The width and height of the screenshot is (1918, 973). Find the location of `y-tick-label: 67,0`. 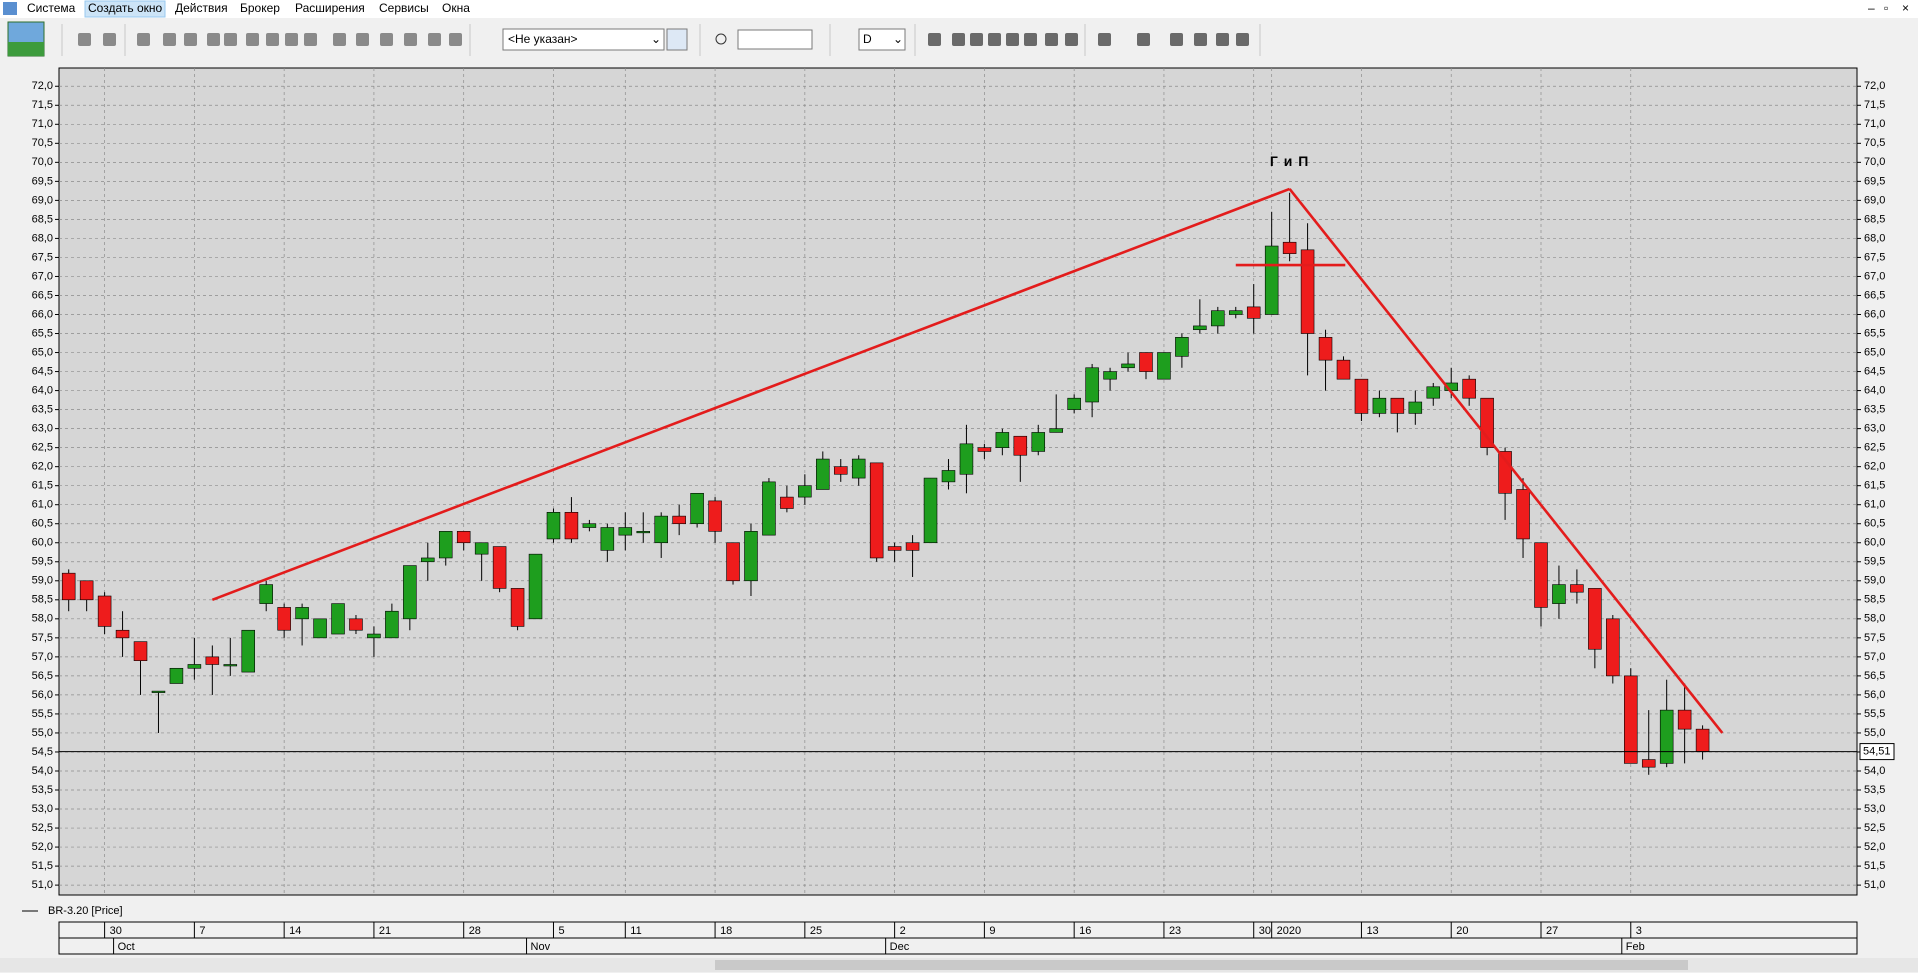

y-tick-label: 67,0 is located at coordinates (42, 276).